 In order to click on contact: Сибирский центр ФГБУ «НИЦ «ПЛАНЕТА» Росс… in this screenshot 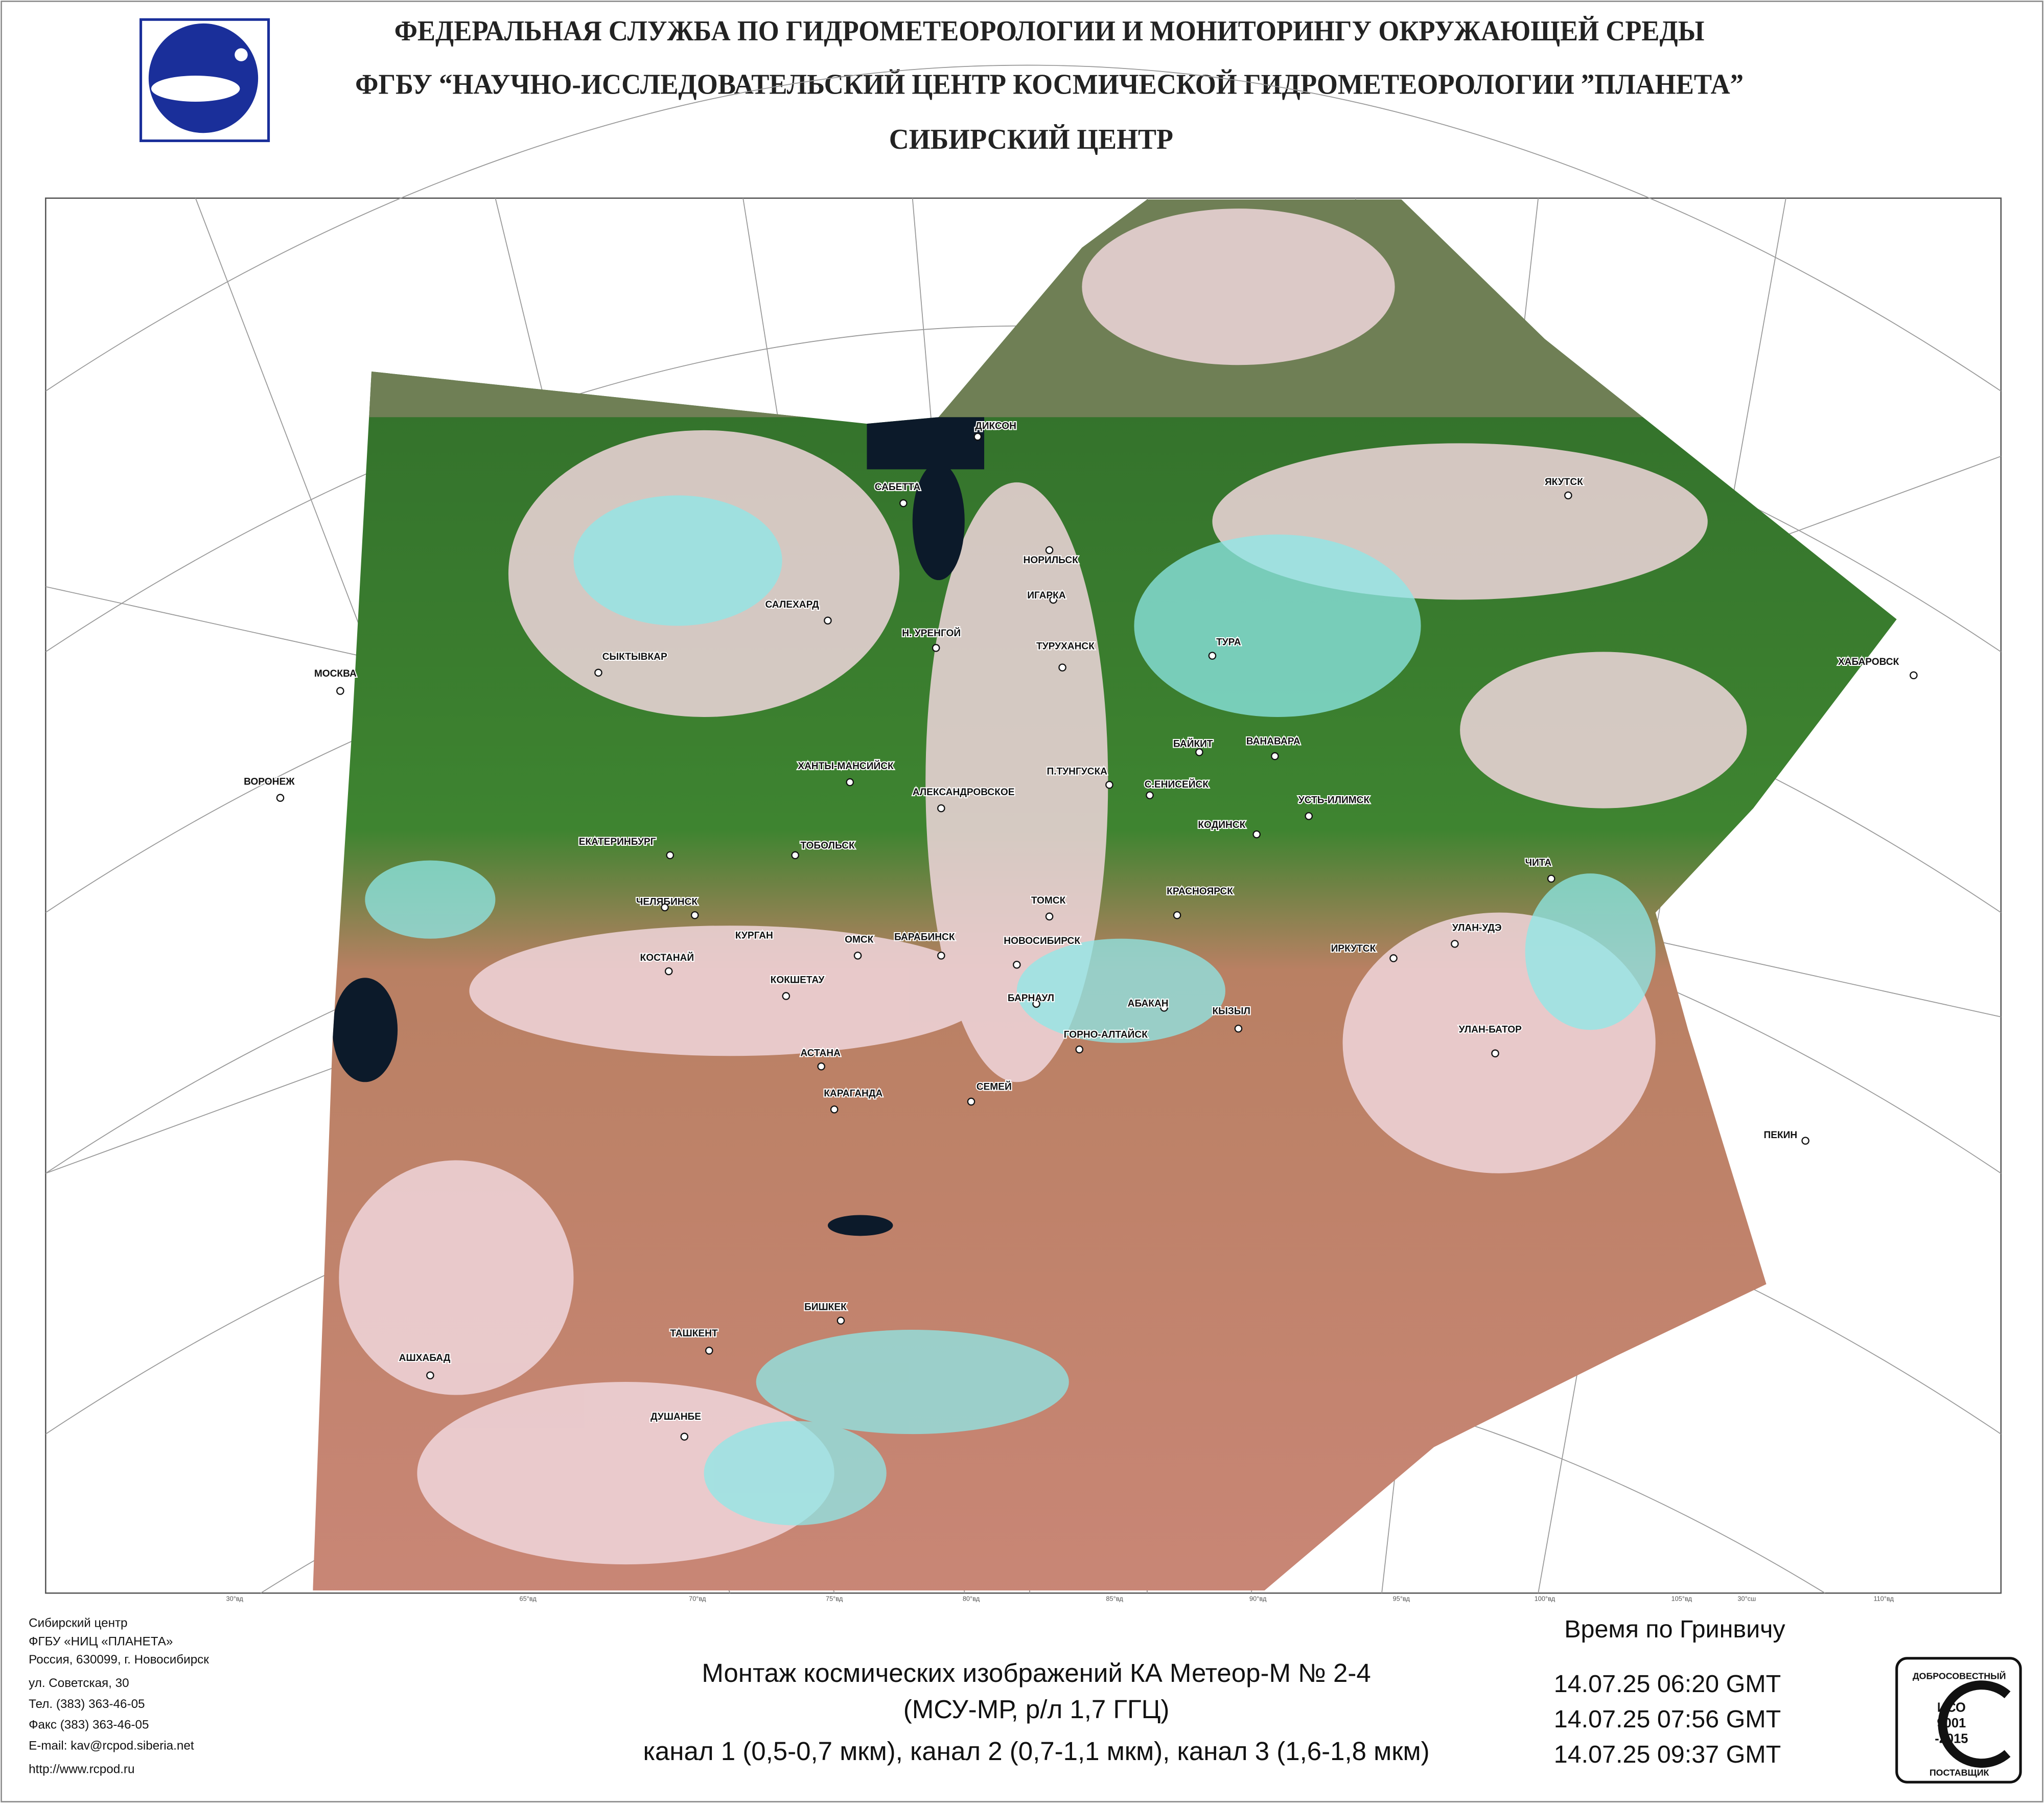, I will do `click(119, 1696)`.